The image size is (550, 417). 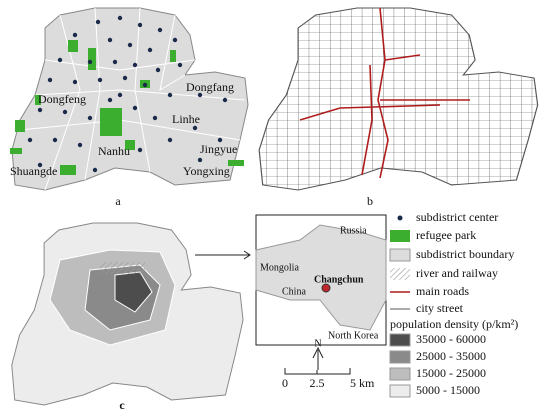 I want to click on country-label: Mongolia, so click(x=279, y=267).